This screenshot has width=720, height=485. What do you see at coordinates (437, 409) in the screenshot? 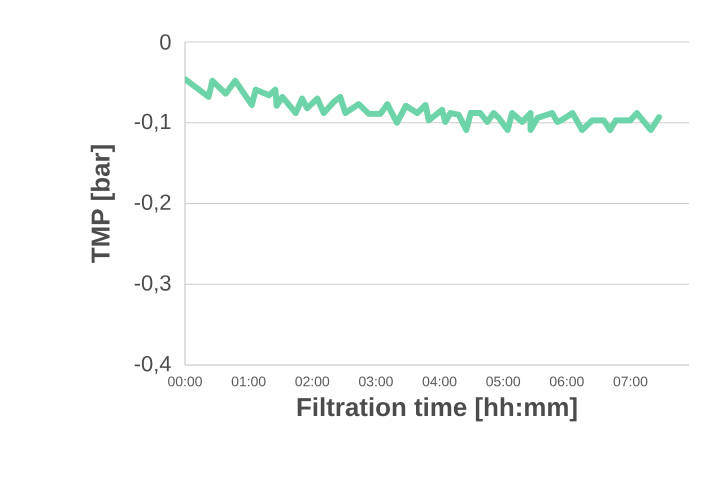
I see `x-axis-title: Filtration time [hh:mm]` at bounding box center [437, 409].